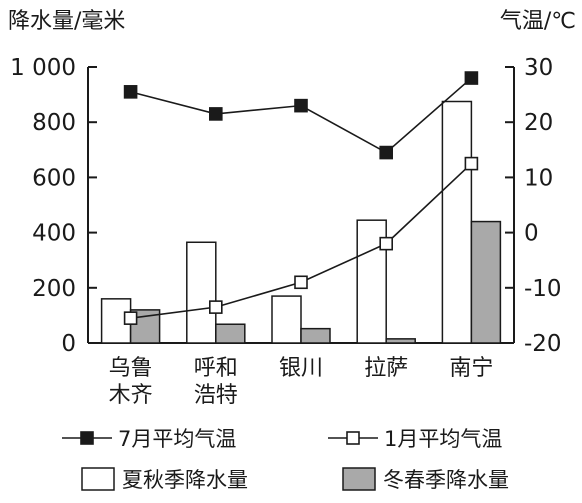 This screenshot has width=582, height=503. Describe the element at coordinates (43, 68) in the screenshot. I see `left-tick-label: 1 000` at that location.